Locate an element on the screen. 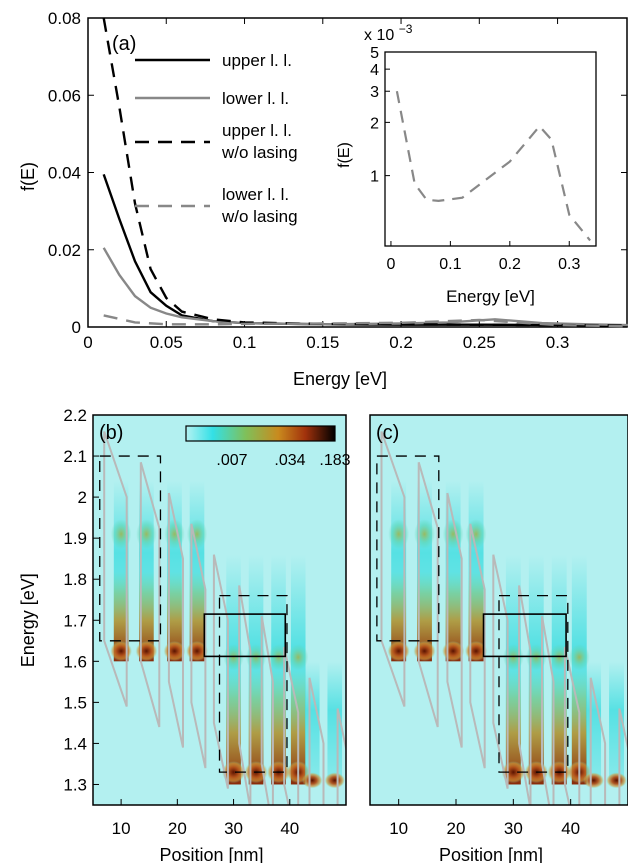 This screenshot has width=628, height=863. intensity-stripe is located at coordinates (312, 723).